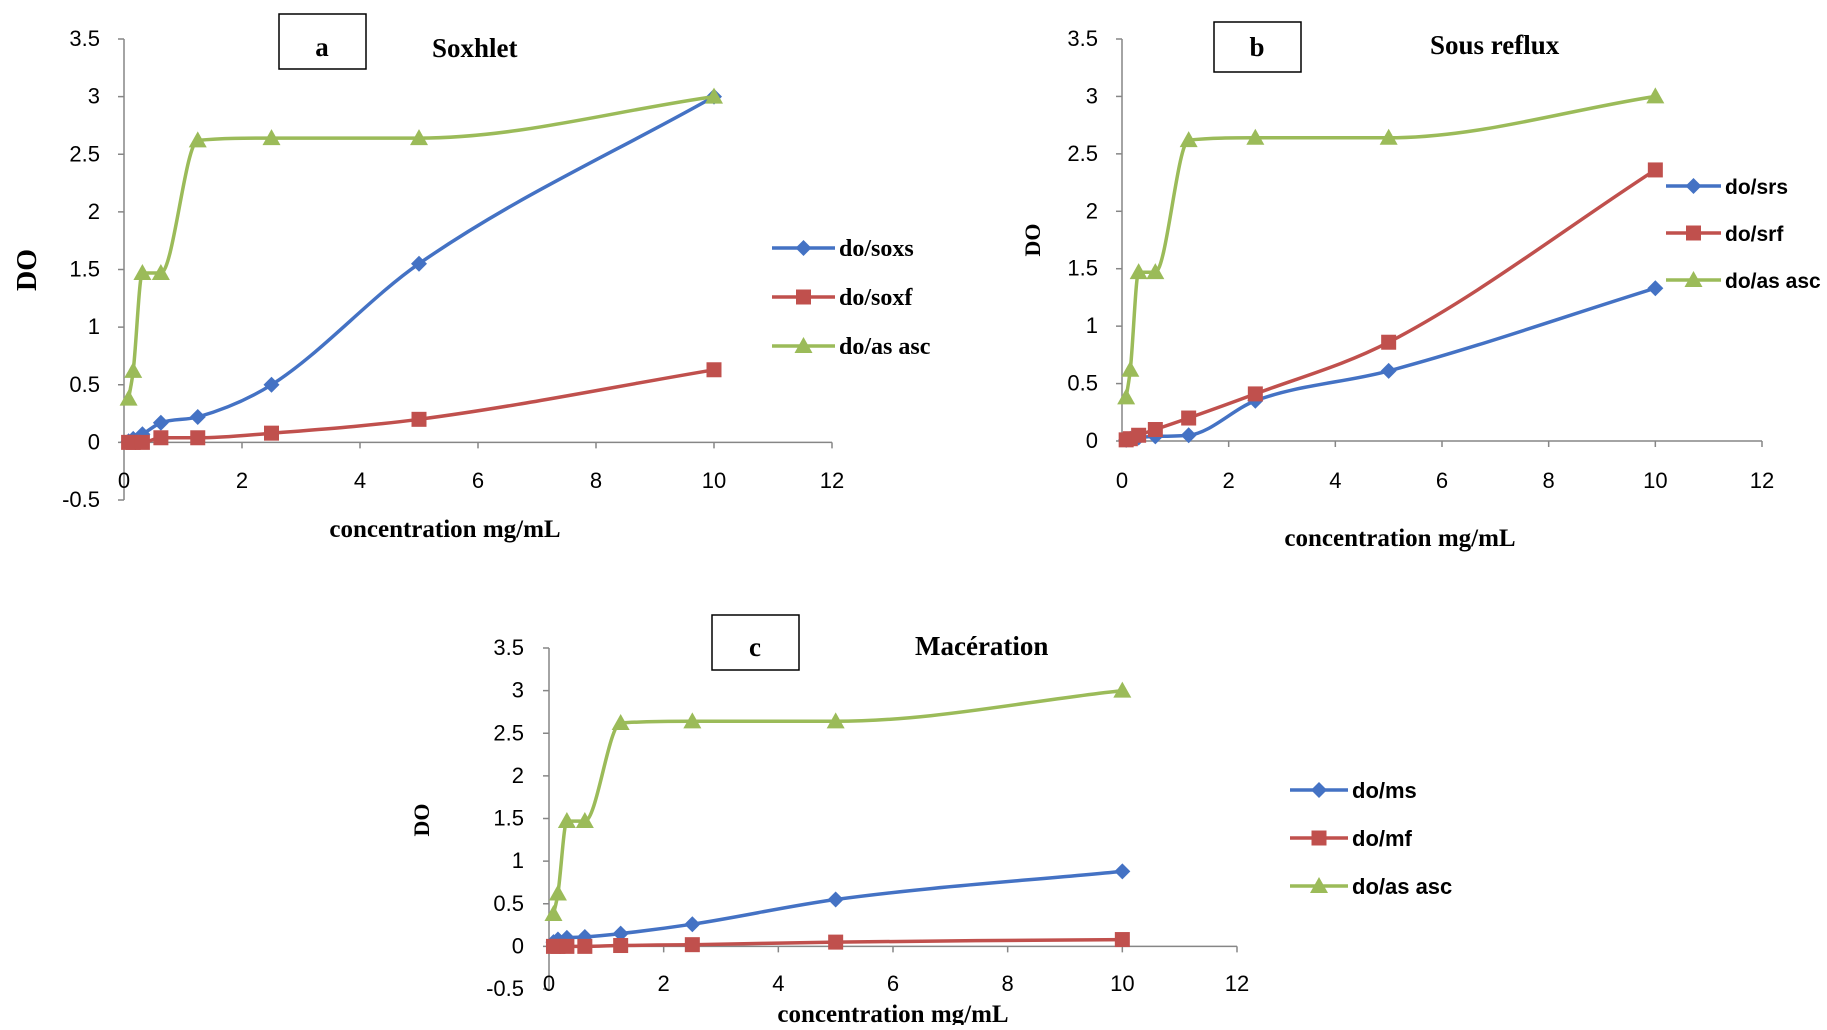 The image size is (1827, 1030). Describe the element at coordinates (1549, 480) in the screenshot. I see `x-tick-label: 8` at that location.